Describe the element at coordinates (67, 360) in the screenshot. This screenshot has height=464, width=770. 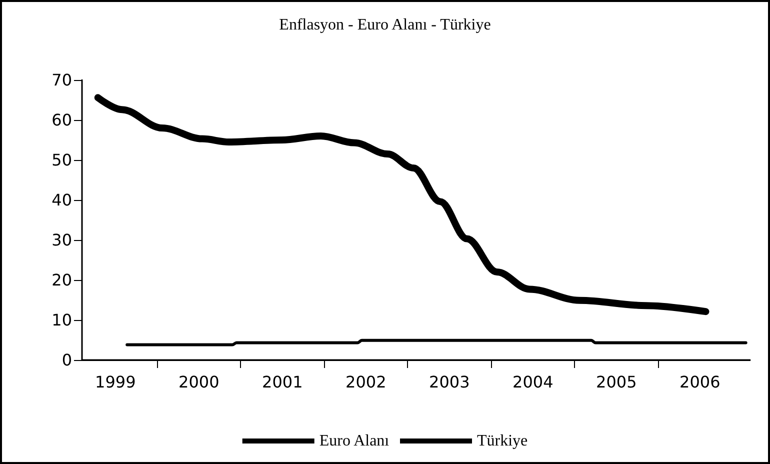
I see `y-tick-label: 0` at that location.